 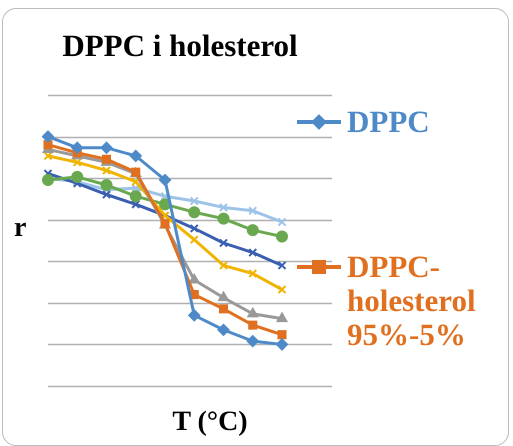 I want to click on legend-label: DPPC, so click(x=389, y=121).